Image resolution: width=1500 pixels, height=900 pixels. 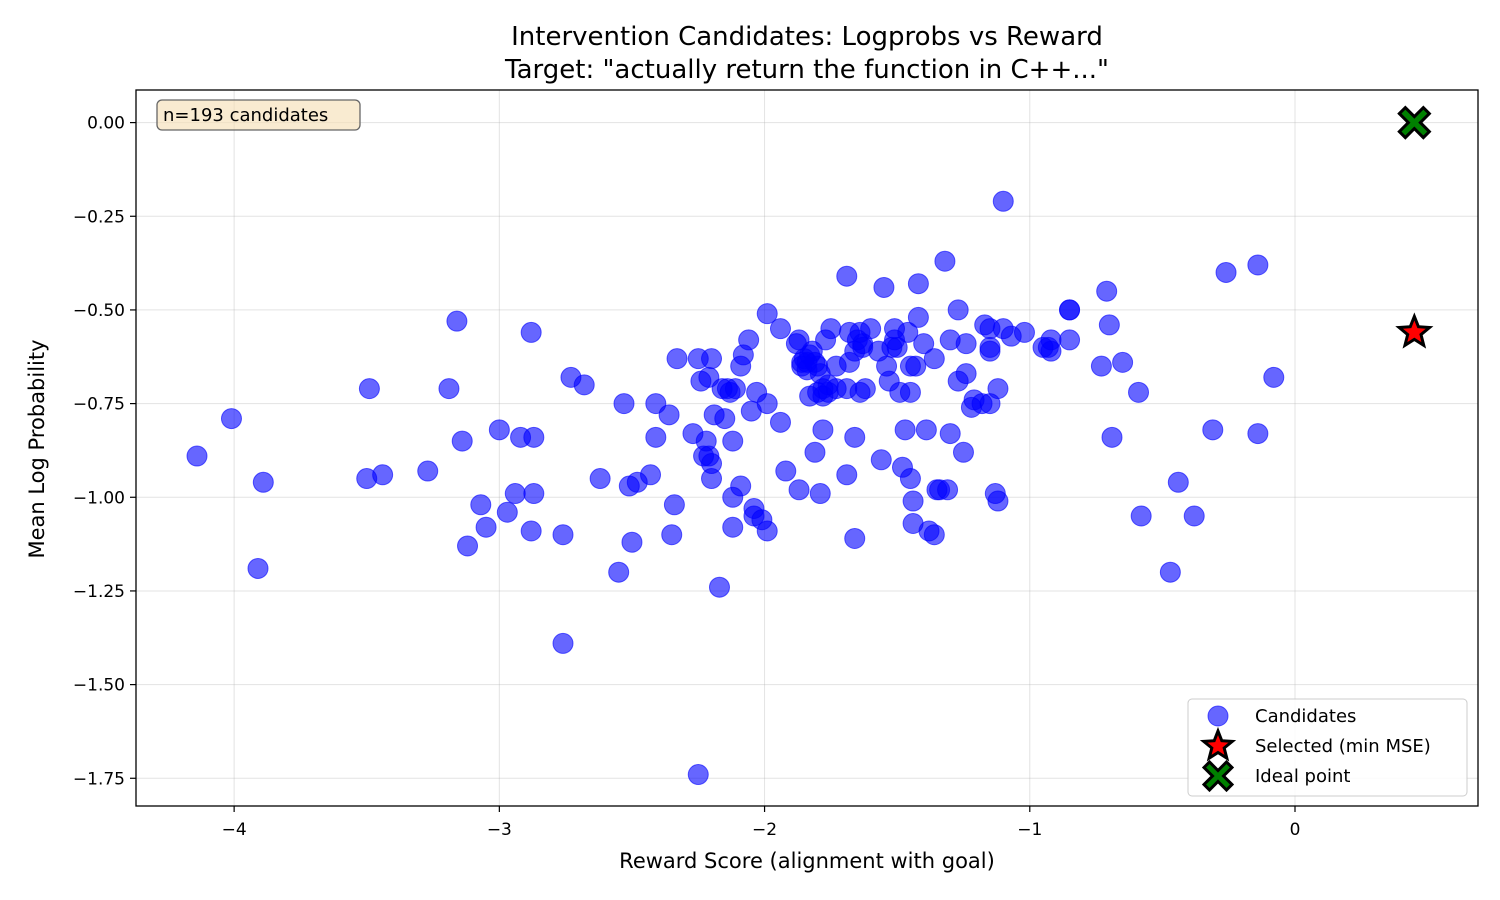 I want to click on x-axis-label: Reward Score (alignment with goal), so click(x=807, y=861).